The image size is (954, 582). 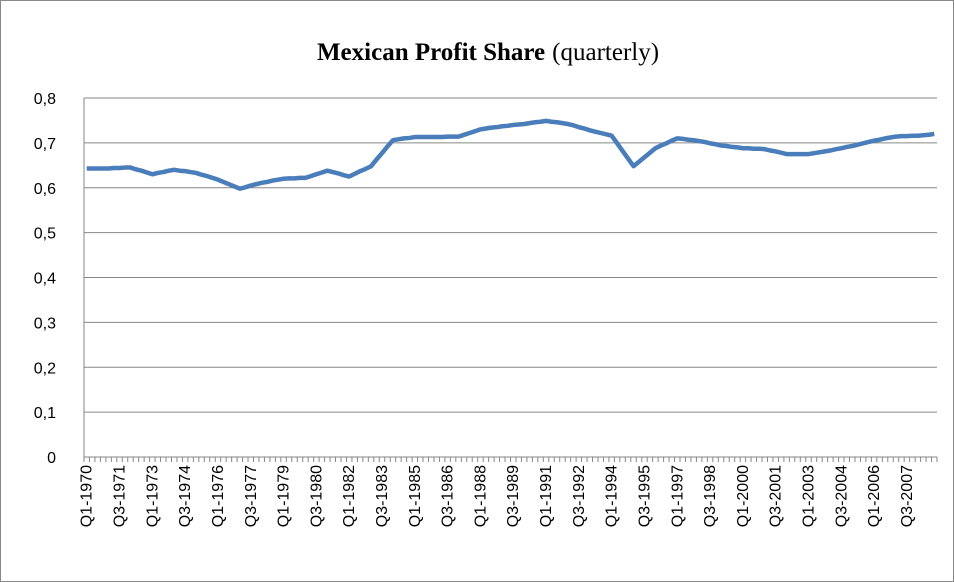 What do you see at coordinates (120, 496) in the screenshot?
I see `x-tick-label: Q3-1971` at bounding box center [120, 496].